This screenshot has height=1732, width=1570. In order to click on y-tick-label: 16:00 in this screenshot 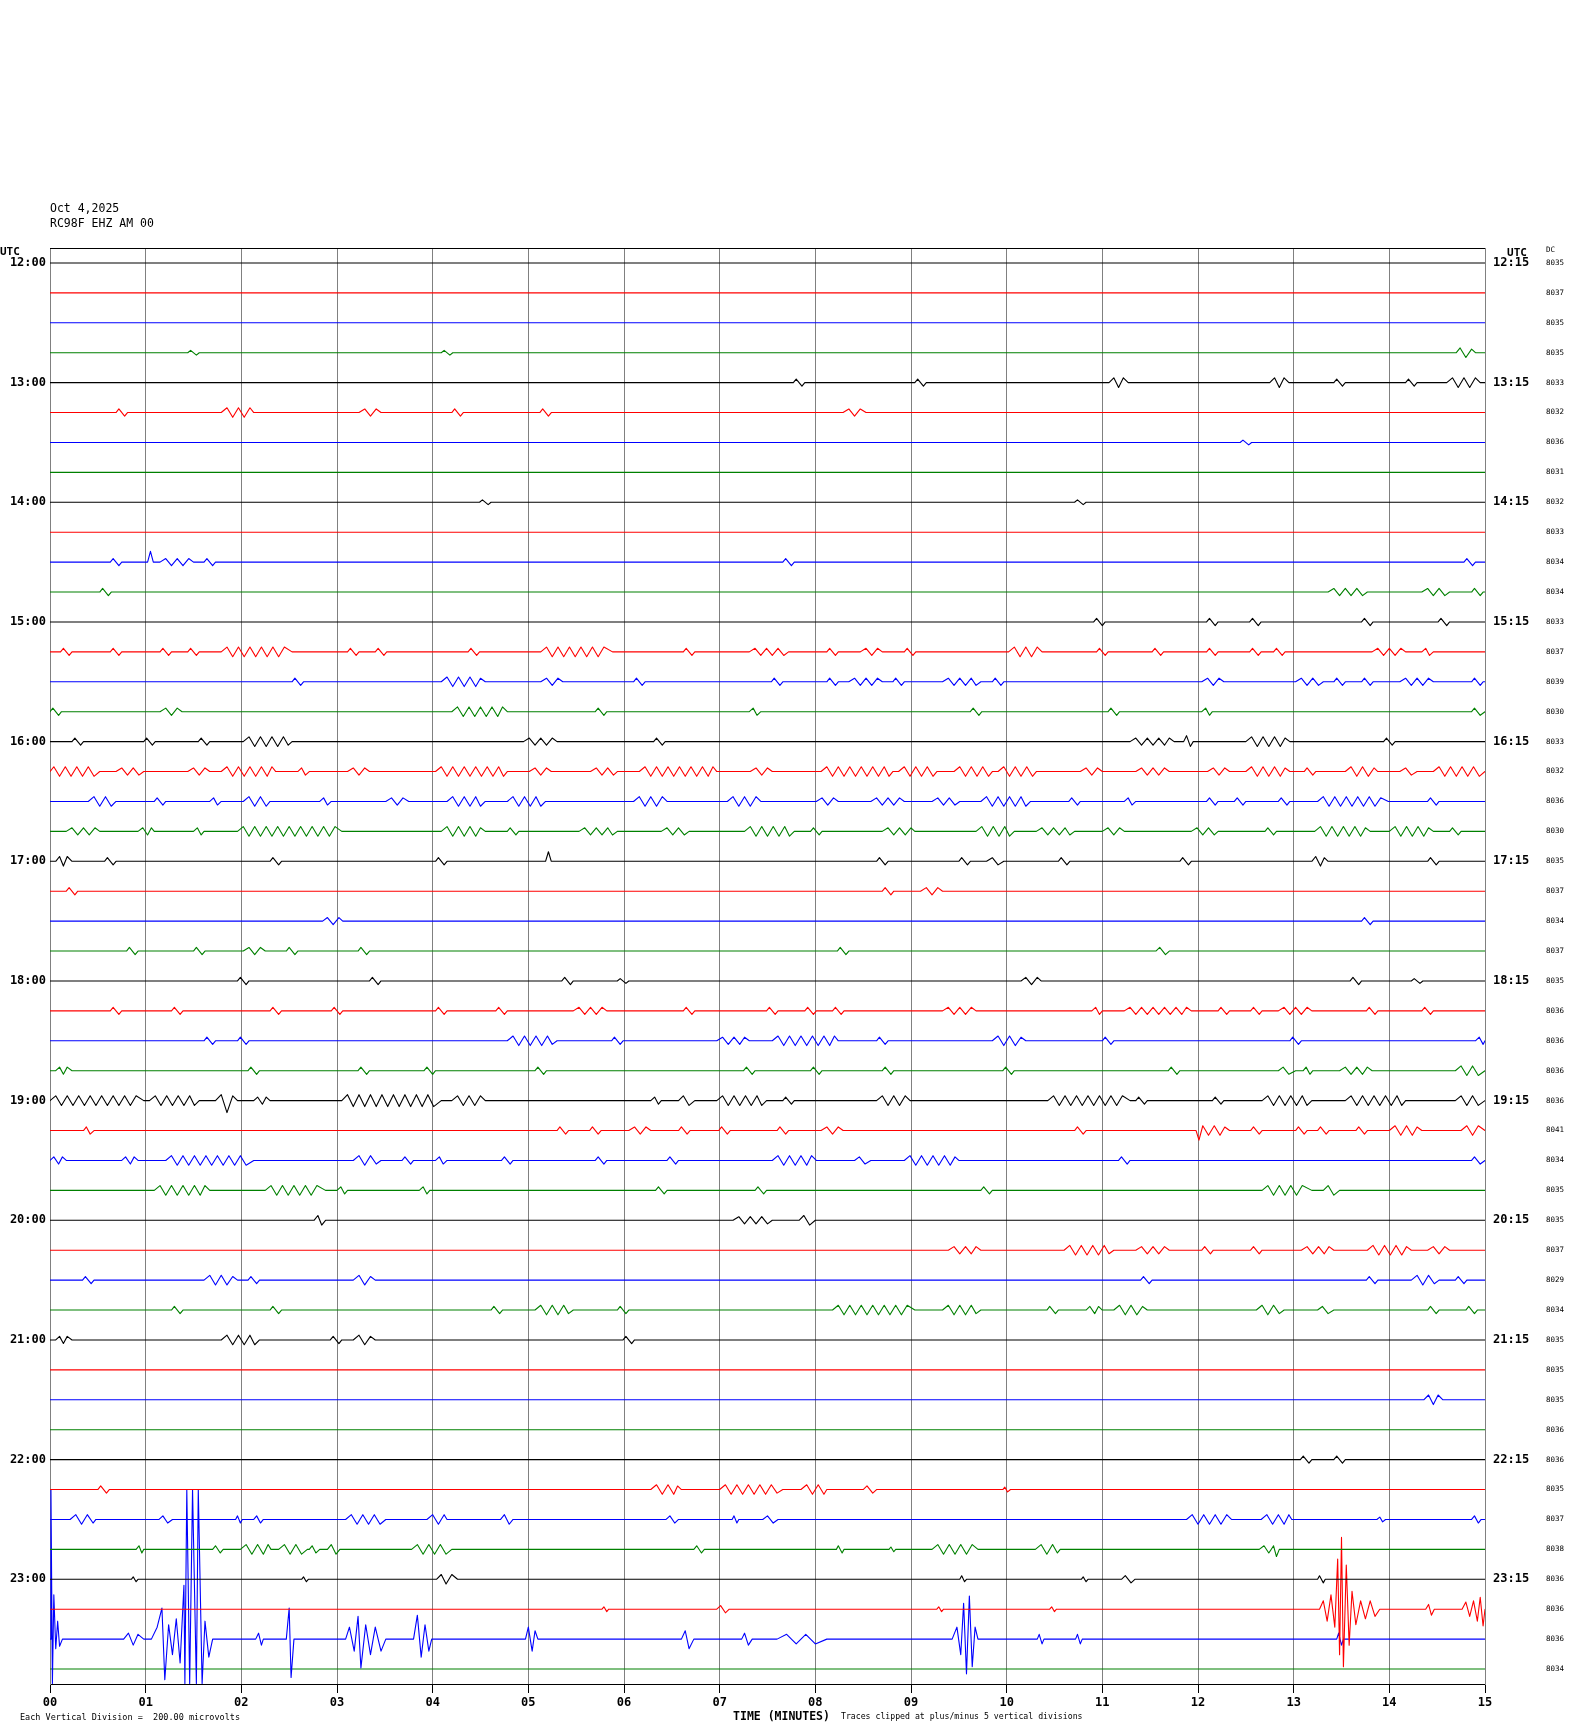, I will do `click(27, 740)`.